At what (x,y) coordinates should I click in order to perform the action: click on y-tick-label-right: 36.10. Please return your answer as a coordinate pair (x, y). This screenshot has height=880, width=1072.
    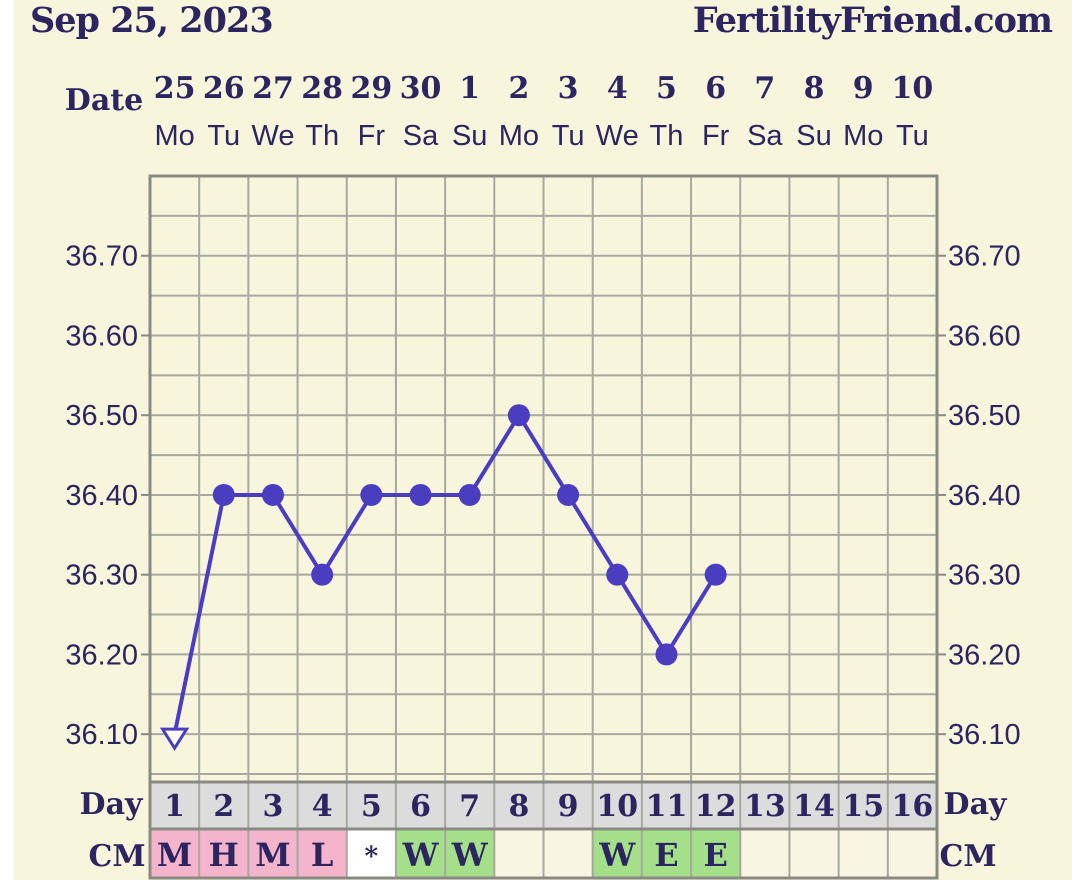
    Looking at the image, I should click on (984, 735).